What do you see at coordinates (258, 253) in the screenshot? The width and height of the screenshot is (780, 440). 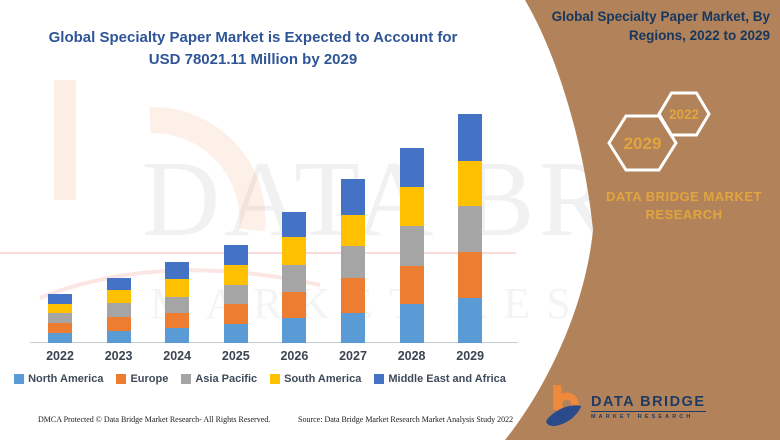 I see `watermark-line` at bounding box center [258, 253].